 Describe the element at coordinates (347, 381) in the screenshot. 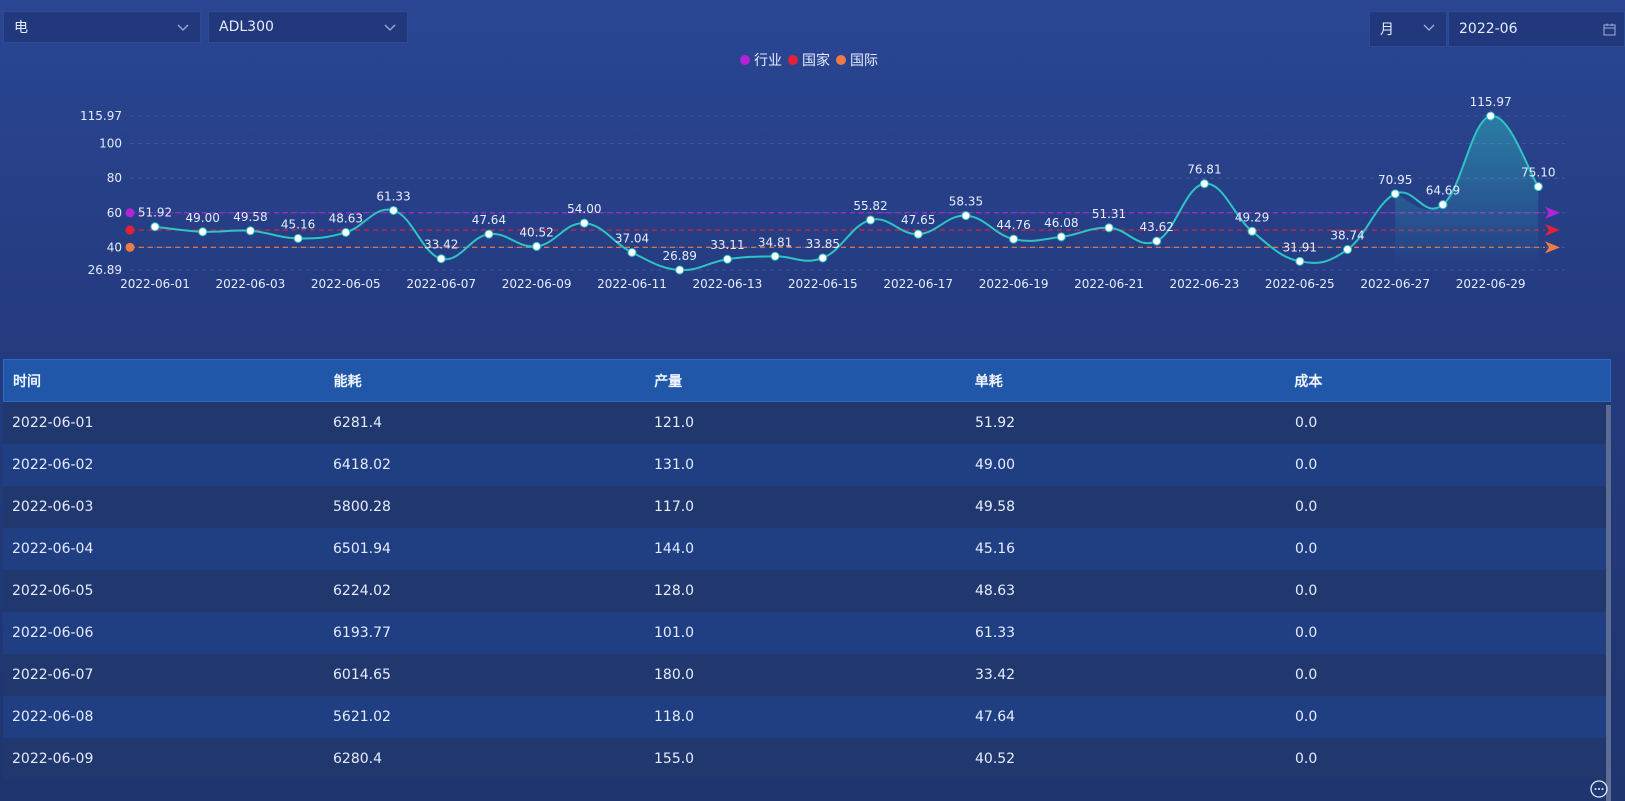

I see `column-header-energy: 能耗` at that location.